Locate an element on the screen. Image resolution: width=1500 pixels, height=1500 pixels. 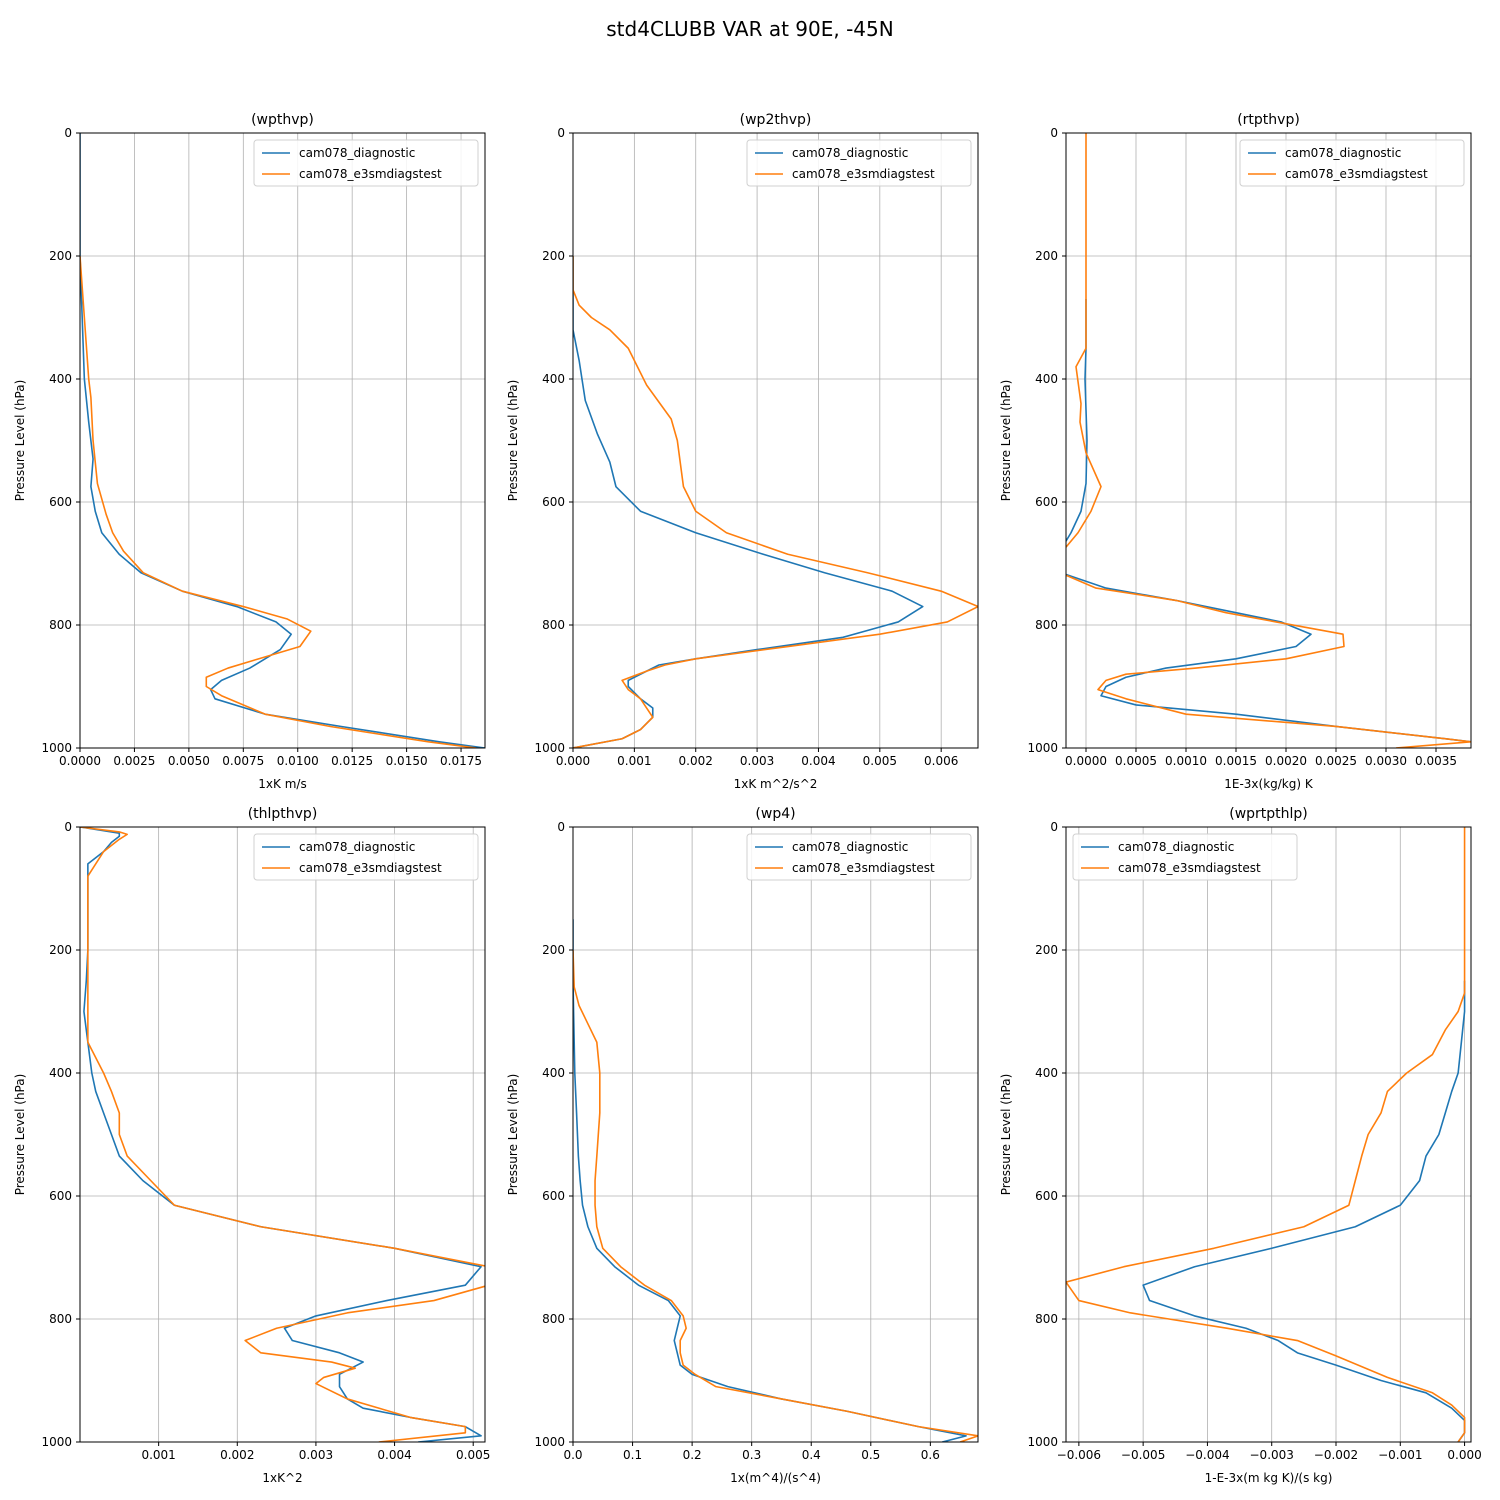
x-tick-label: 0.0050 is located at coordinates (189, 761).